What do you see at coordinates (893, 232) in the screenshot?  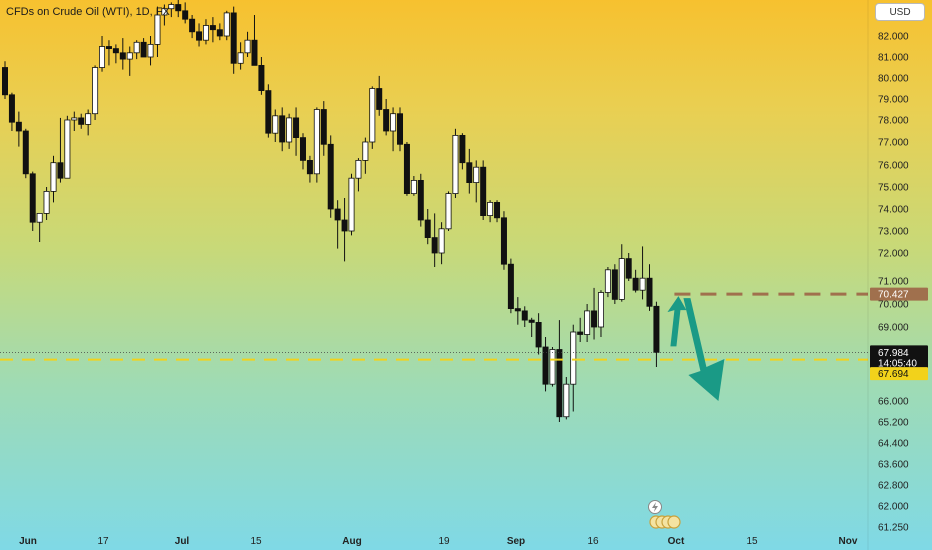 I see `y-tick-label: 73.000` at bounding box center [893, 232].